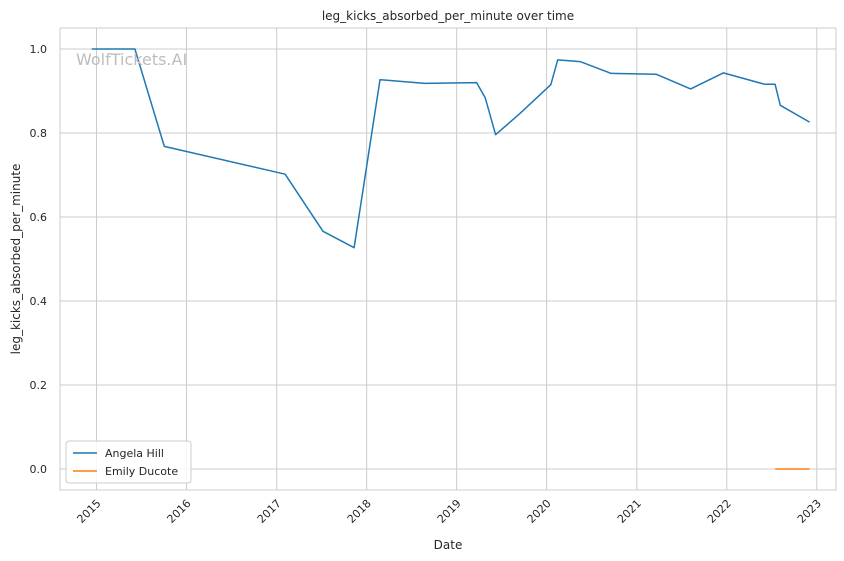  I want to click on y-tick-labels: 0.0 0.2 0.4 0.6 0.8 1.0, so click(39, 259).